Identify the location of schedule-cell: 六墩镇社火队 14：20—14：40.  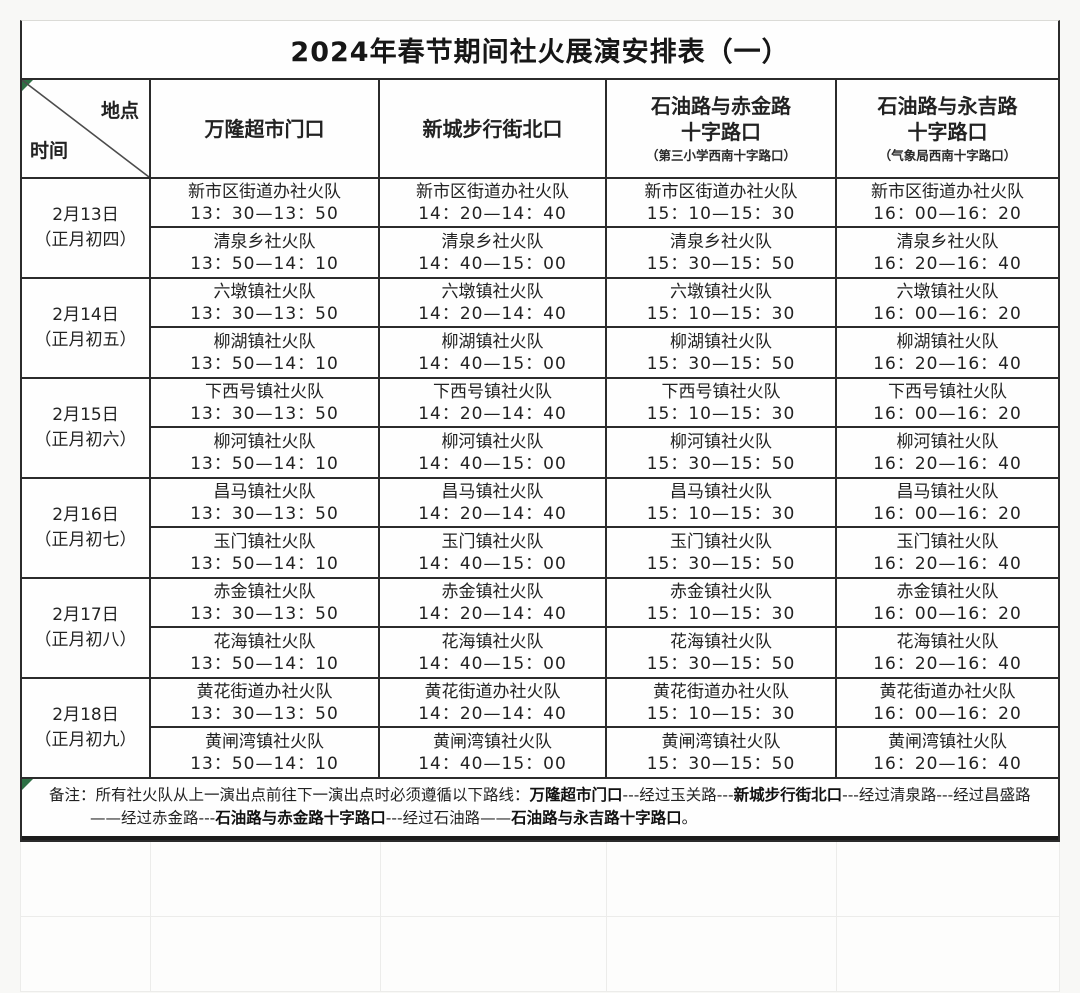
(492, 303).